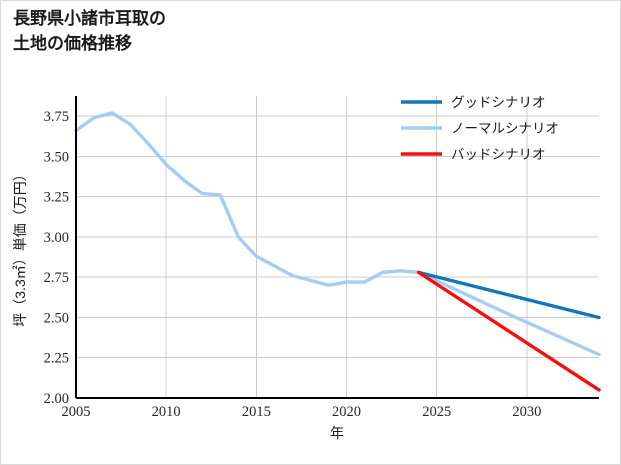 This screenshot has width=621, height=465. Describe the element at coordinates (89, 31) in the screenshot. I see `page-title: 長野県小諸市耳取の 土地の価格推移` at that location.